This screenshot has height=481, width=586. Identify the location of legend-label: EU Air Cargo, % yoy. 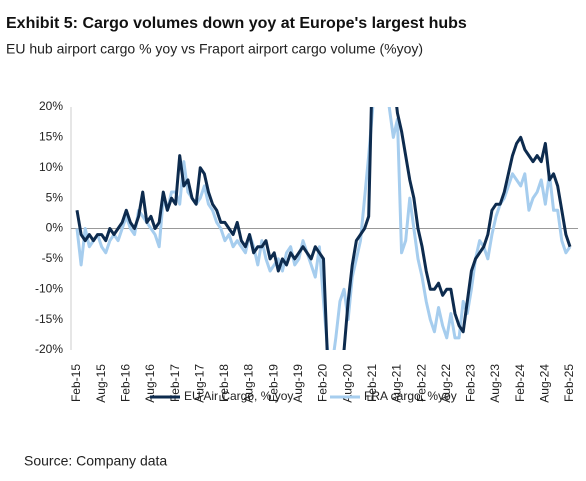
(238, 396).